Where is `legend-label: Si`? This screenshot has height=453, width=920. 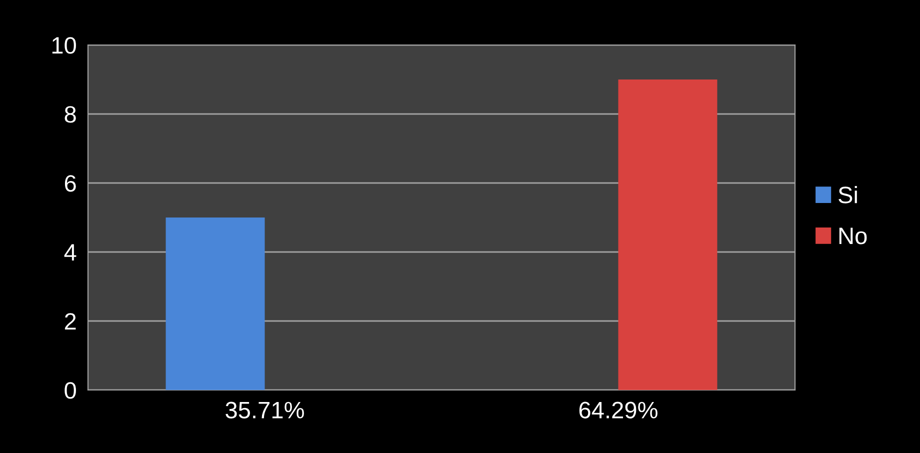 legend-label: Si is located at coordinates (847, 195).